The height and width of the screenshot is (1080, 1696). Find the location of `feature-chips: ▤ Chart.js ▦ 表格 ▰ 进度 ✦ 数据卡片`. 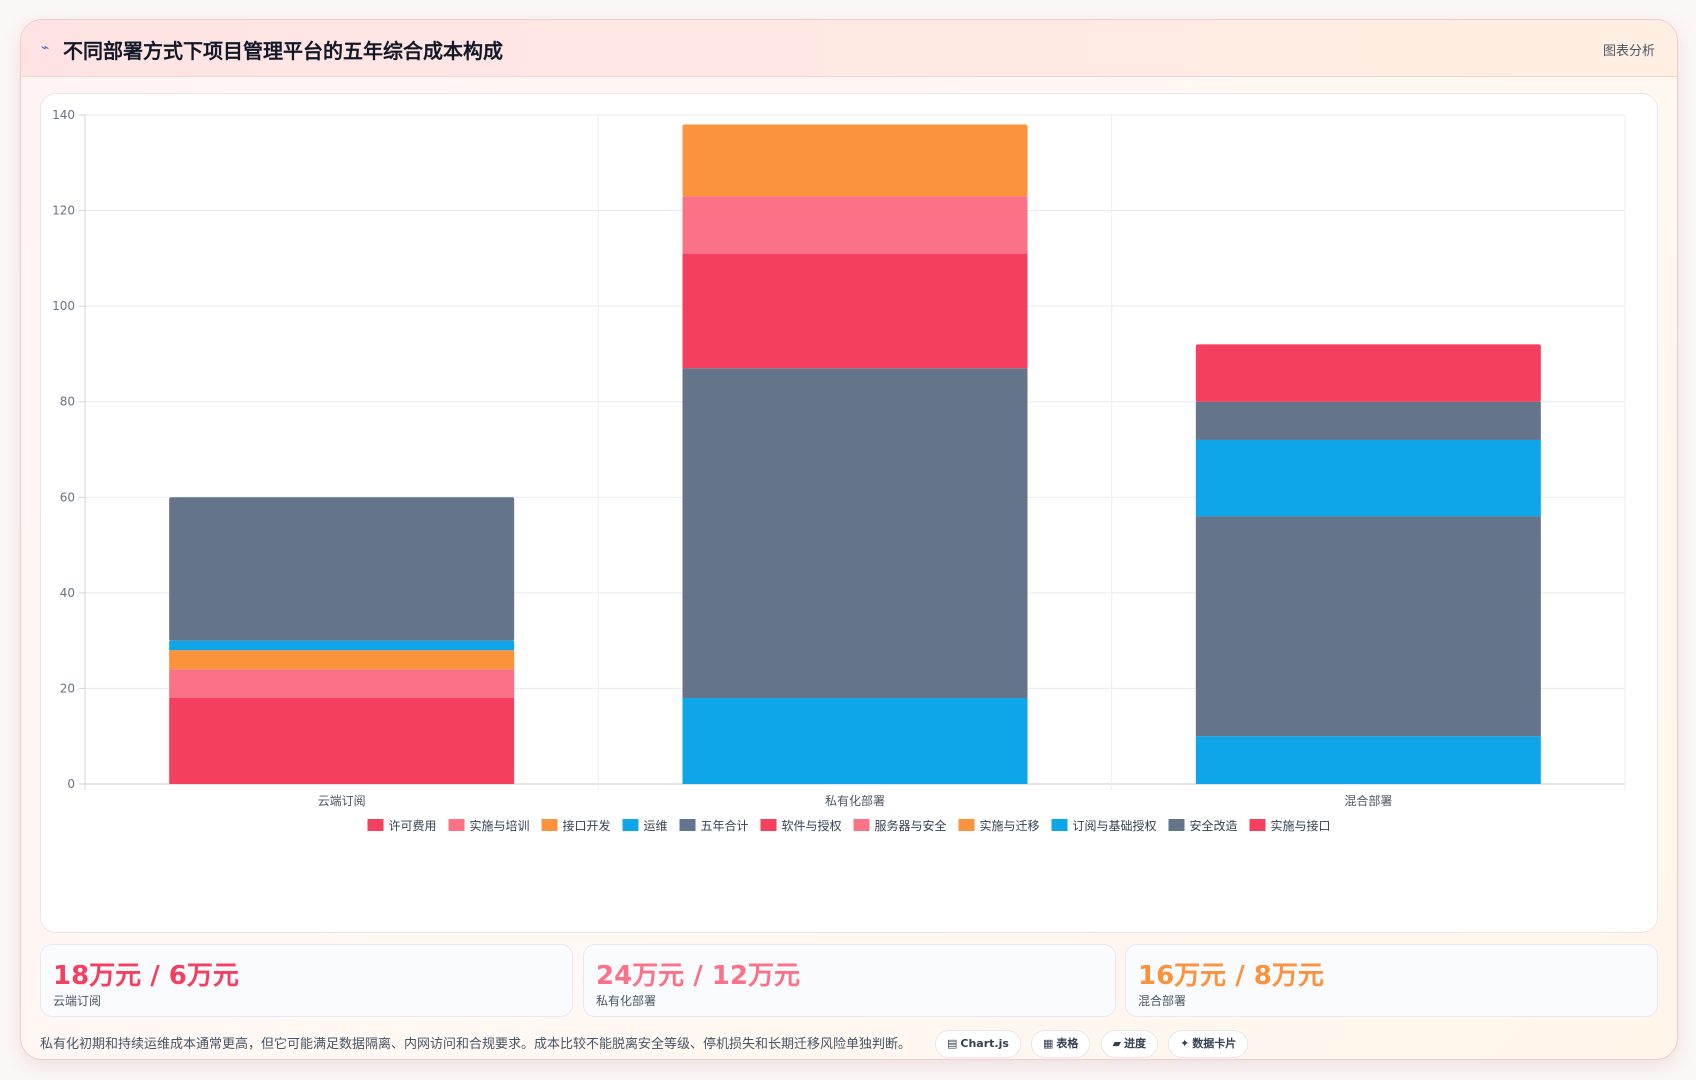

feature-chips: ▤ Chart.js ▦ 表格 ▰ 进度 ✦ 数据卡片 is located at coordinates (1094, 1044).